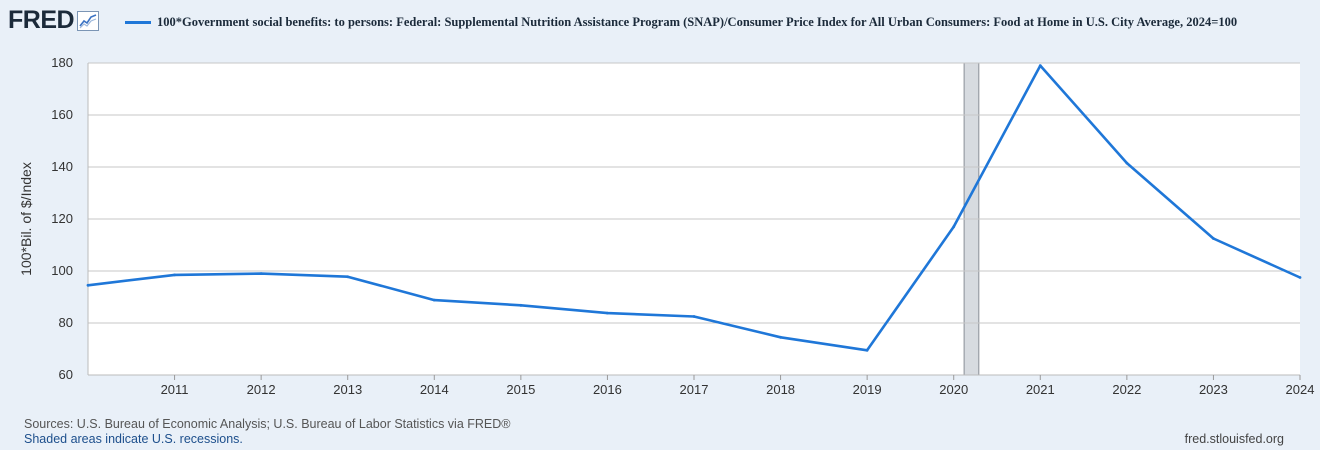 The image size is (1320, 450). What do you see at coordinates (1126, 389) in the screenshot?
I see `x-tick-label: 2022` at bounding box center [1126, 389].